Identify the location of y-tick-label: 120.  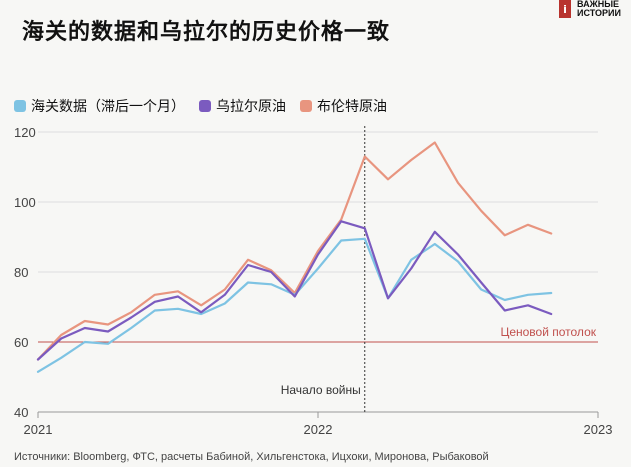
(25, 132).